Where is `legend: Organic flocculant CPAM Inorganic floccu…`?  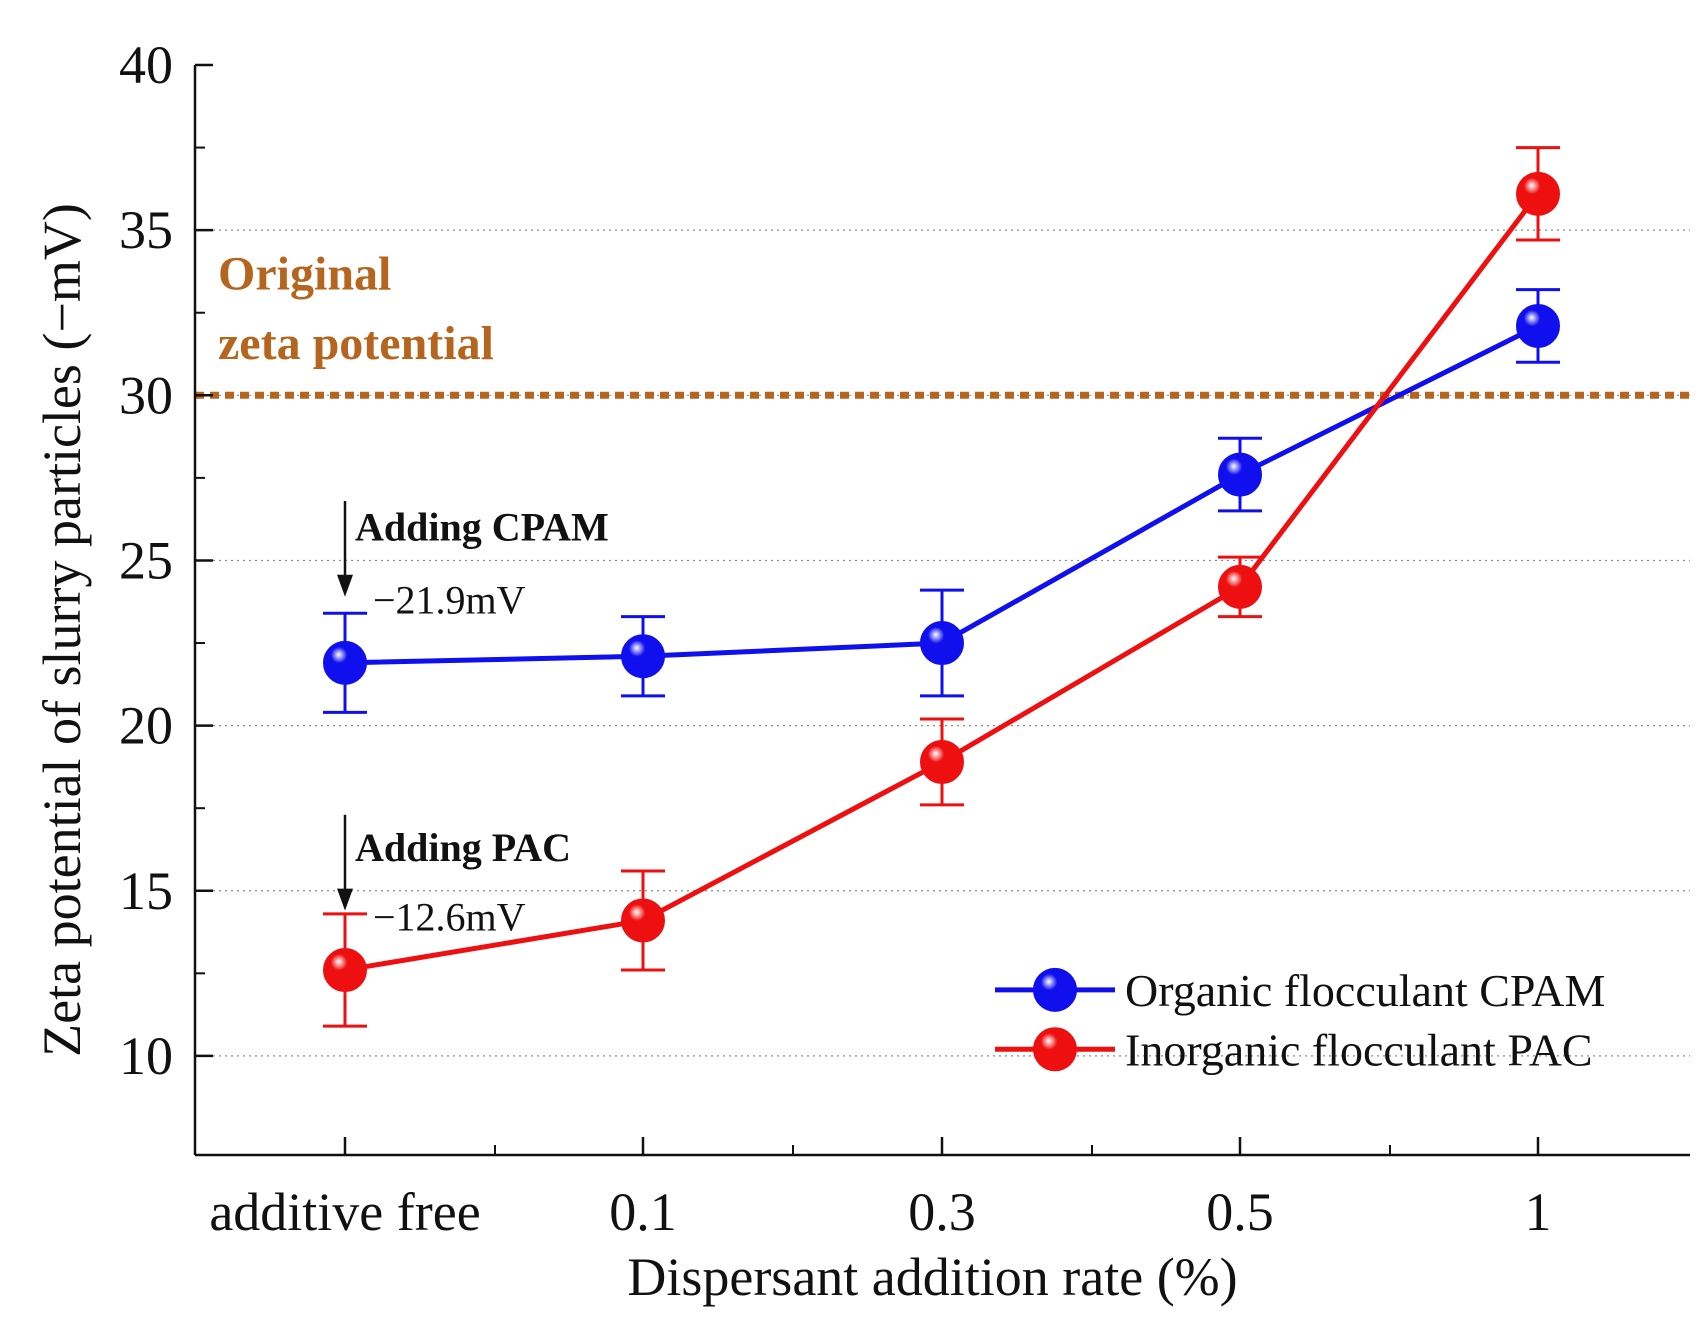 legend: Organic flocculant CPAM Inorganic floccu… is located at coordinates (1300, 1020).